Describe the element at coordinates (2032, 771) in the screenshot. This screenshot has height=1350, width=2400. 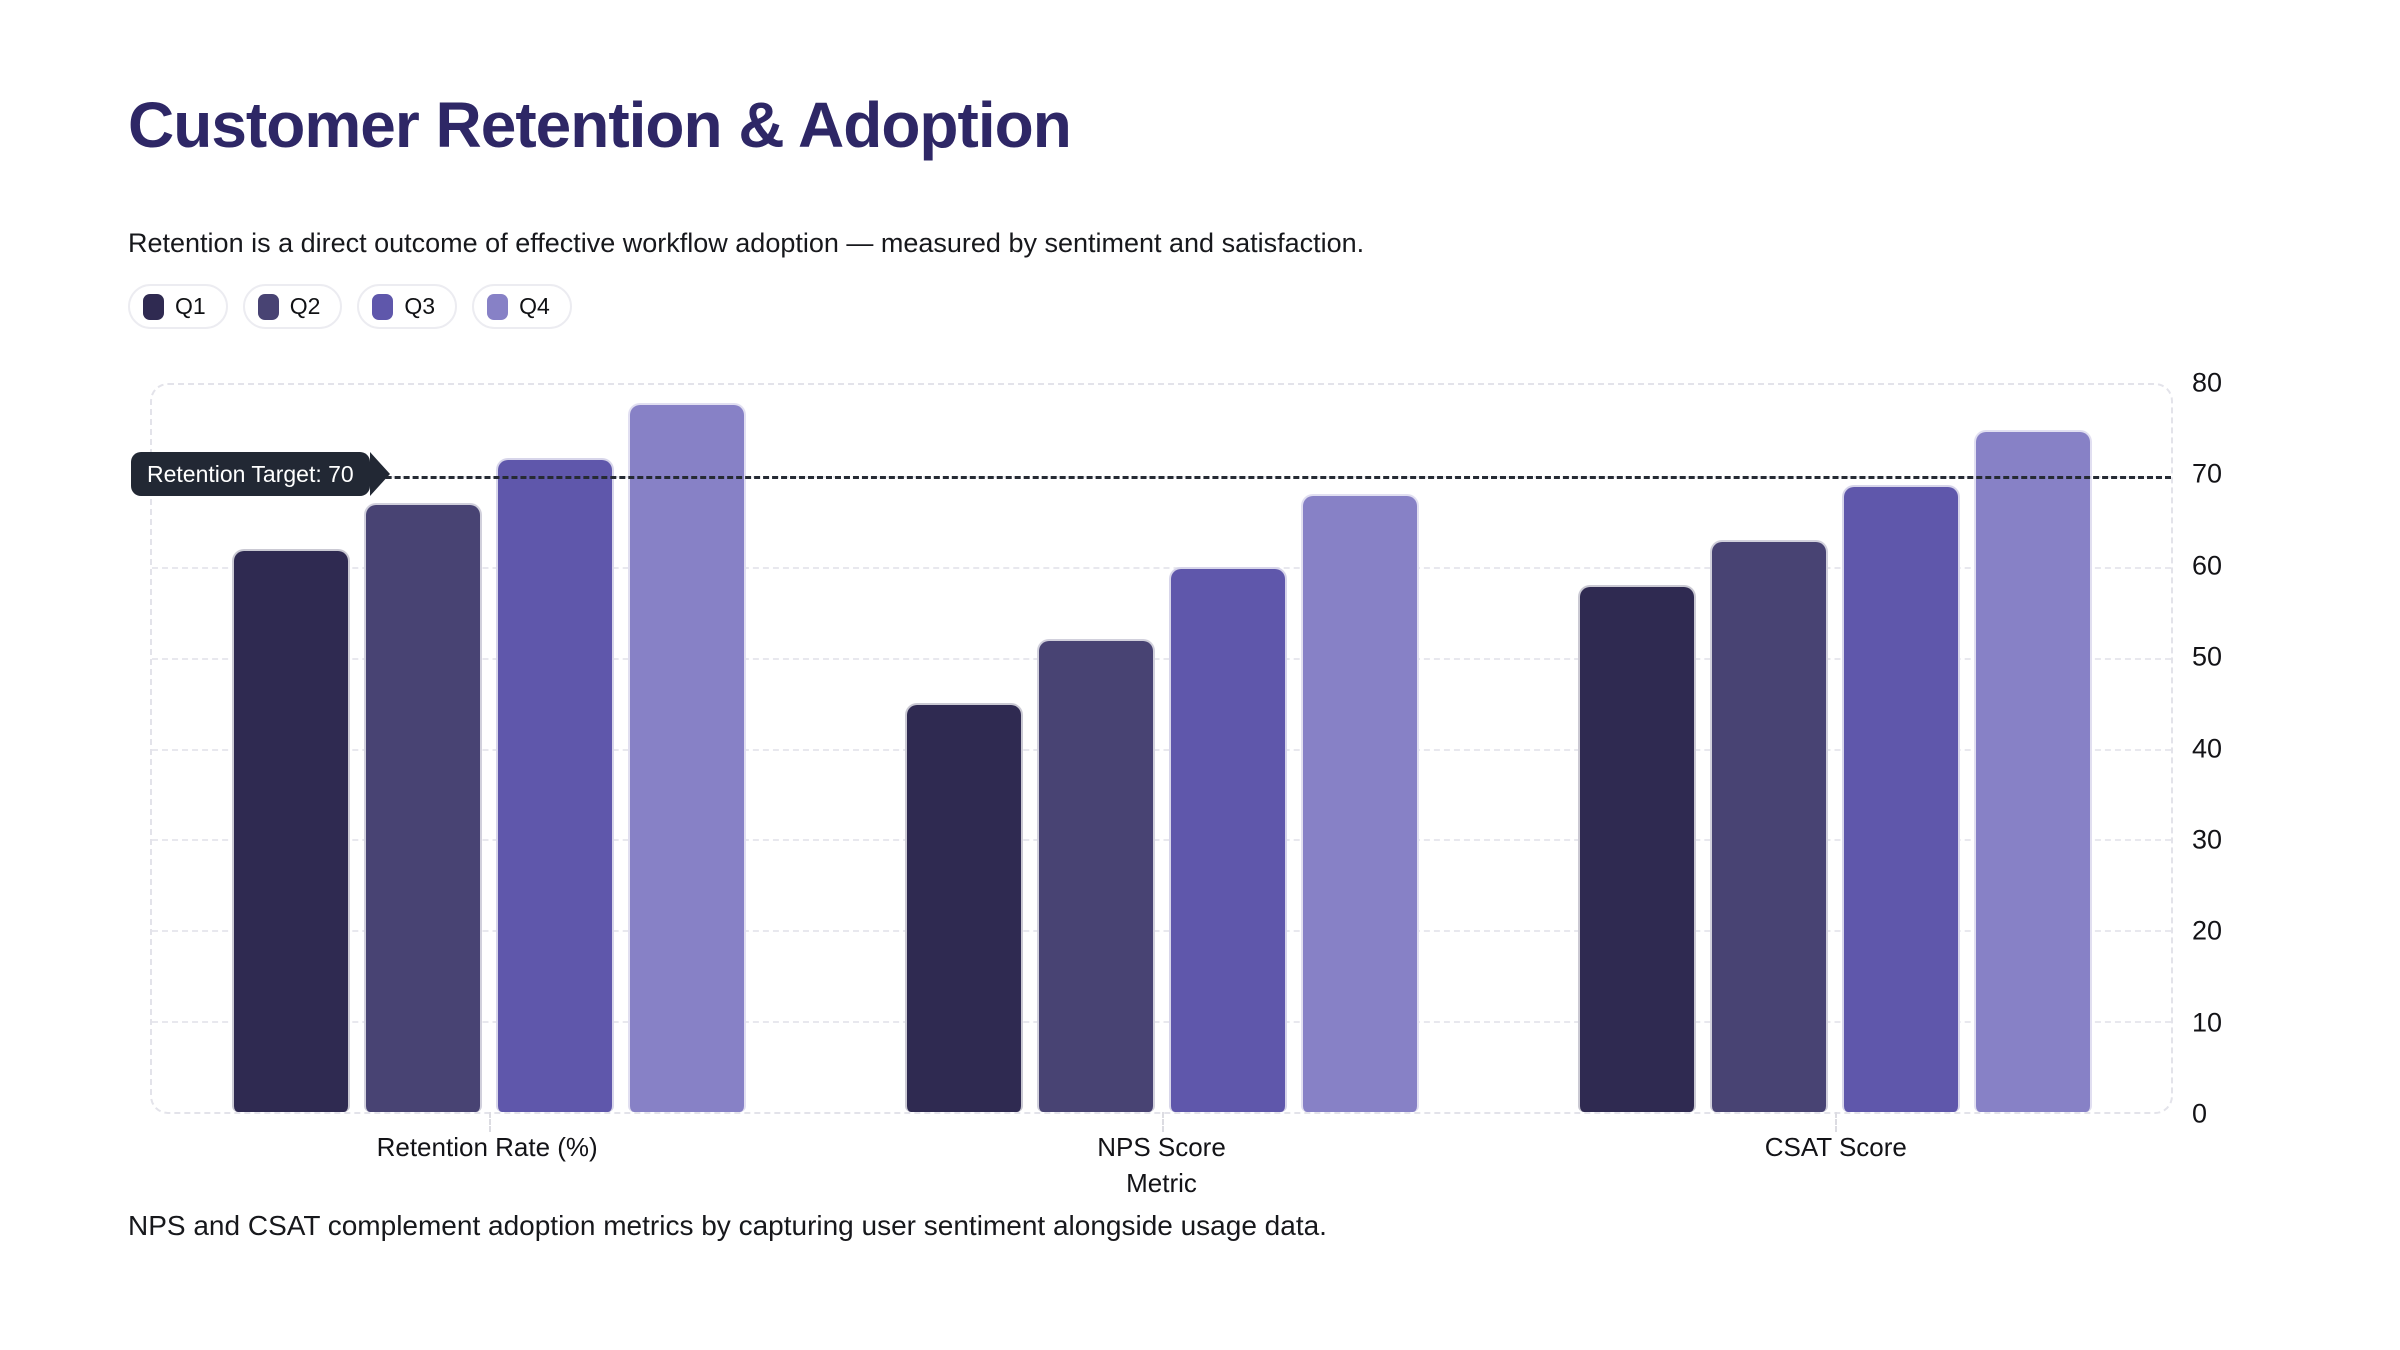
I see `bar-q4-csat-score` at that location.